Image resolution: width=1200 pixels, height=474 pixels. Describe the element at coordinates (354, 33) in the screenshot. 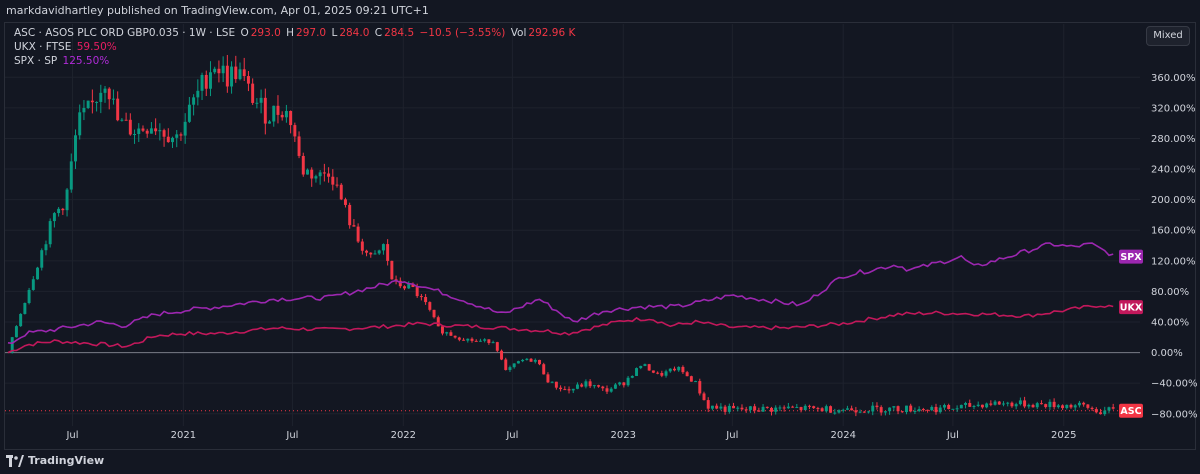

I see `low-value: 284.0` at that location.